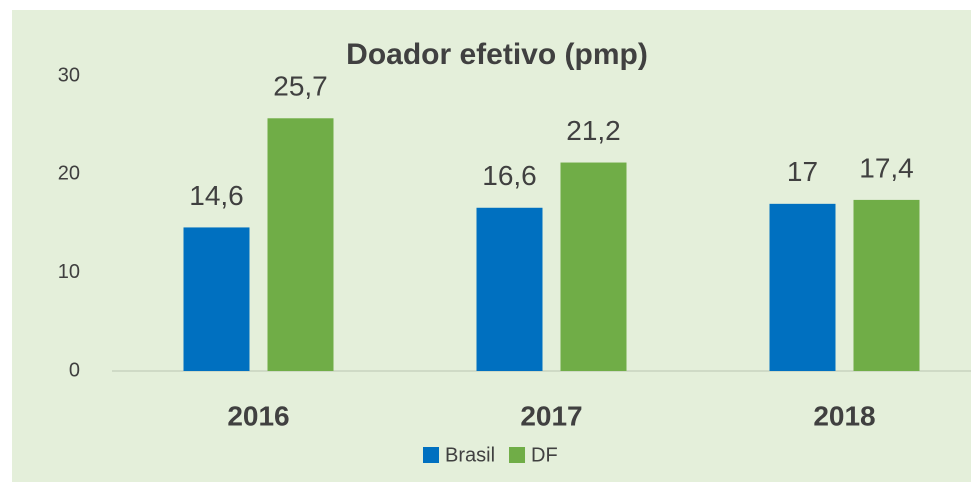 This screenshot has width=971, height=493. Describe the element at coordinates (470, 455) in the screenshot. I see `legend-label: Brasil` at that location.